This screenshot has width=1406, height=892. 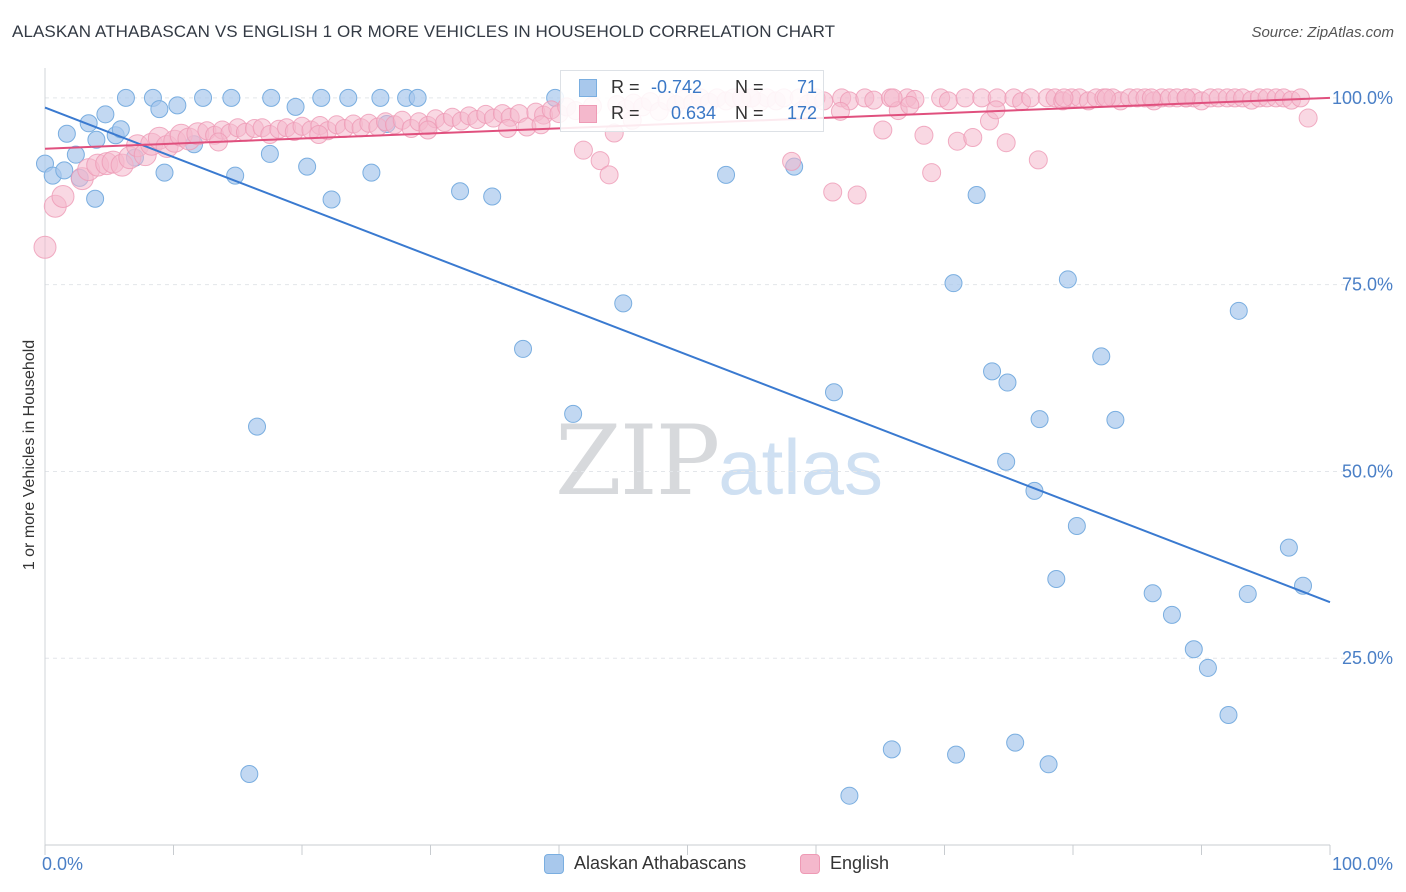 I want to click on n-value-alaskan: 71, so click(x=806, y=87).